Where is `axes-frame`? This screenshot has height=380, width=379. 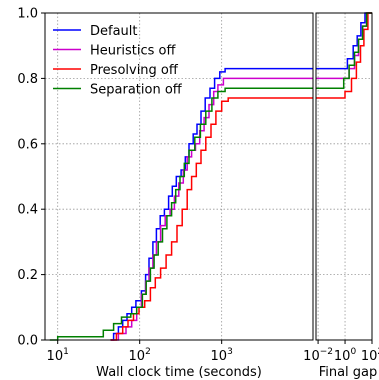 axes-frame is located at coordinates (344, 176).